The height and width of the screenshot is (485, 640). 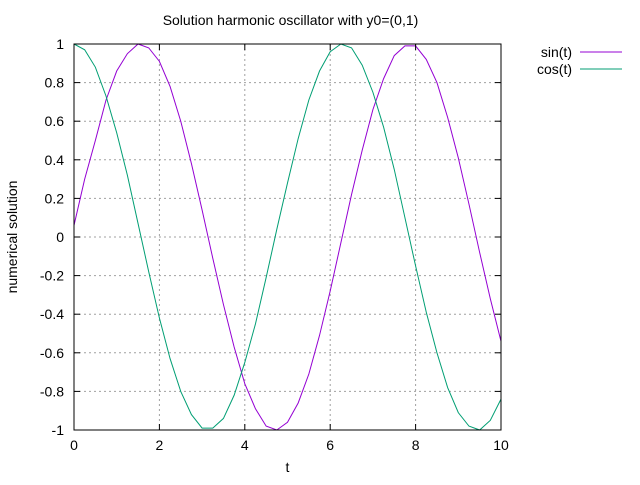 What do you see at coordinates (55, 121) in the screenshot?
I see `y-tick-label: 0.6` at bounding box center [55, 121].